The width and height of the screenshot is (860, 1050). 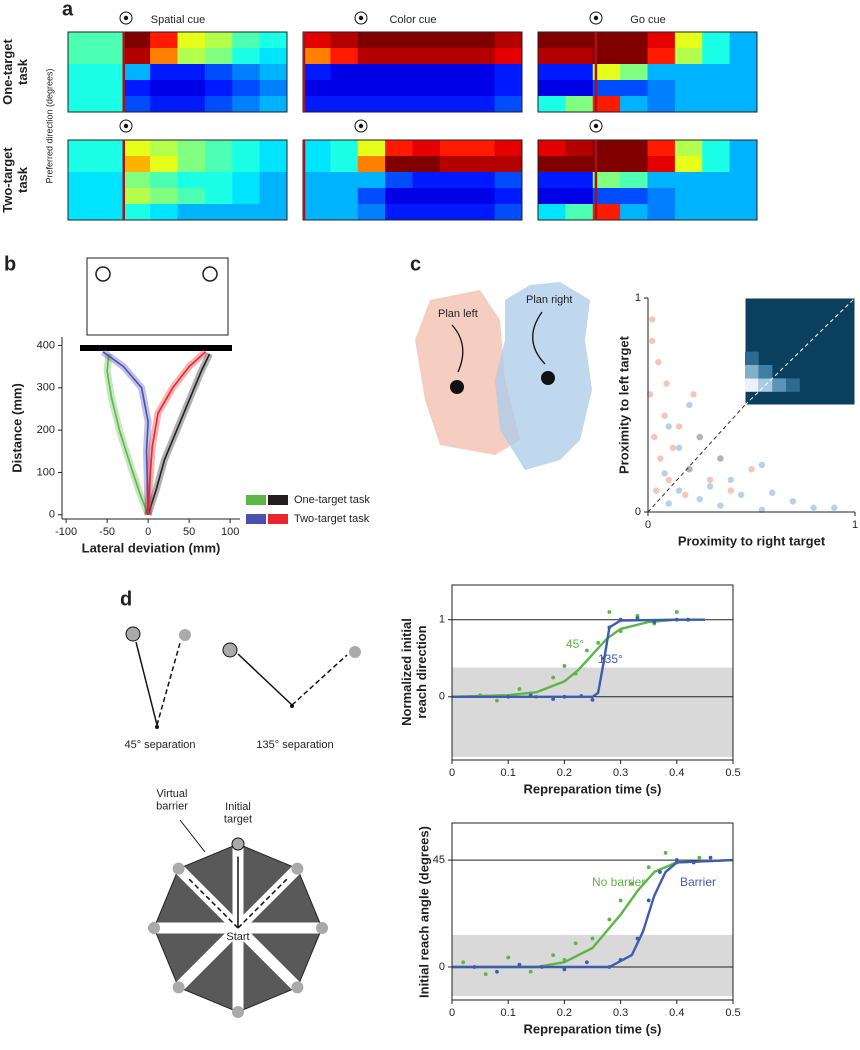 What do you see at coordinates (68, 10) in the screenshot?
I see `panel-label: a` at bounding box center [68, 10].